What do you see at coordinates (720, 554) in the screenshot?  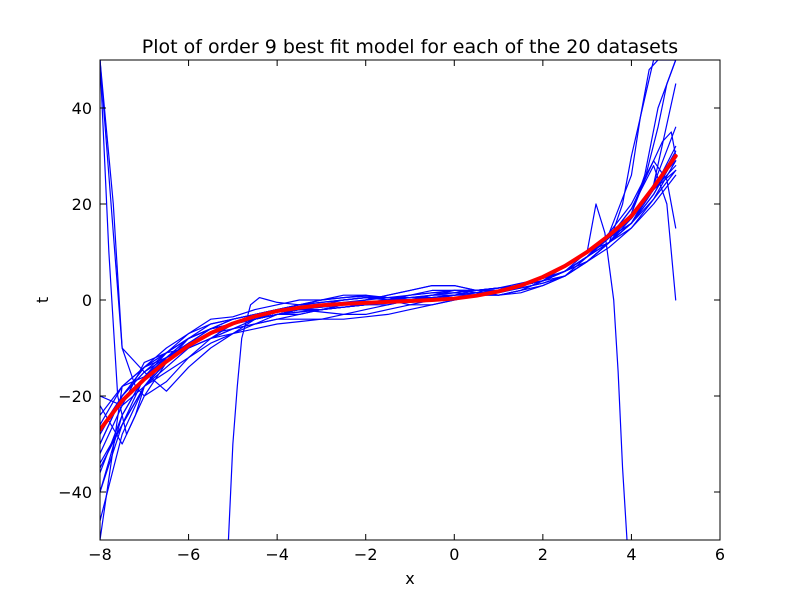 I see `x-tick-label: 6` at bounding box center [720, 554].